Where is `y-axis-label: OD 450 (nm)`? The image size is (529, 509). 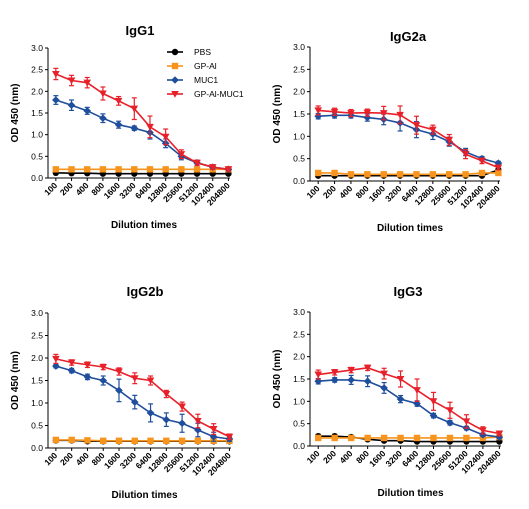 y-axis-label: OD 450 (nm) is located at coordinates (15, 380).